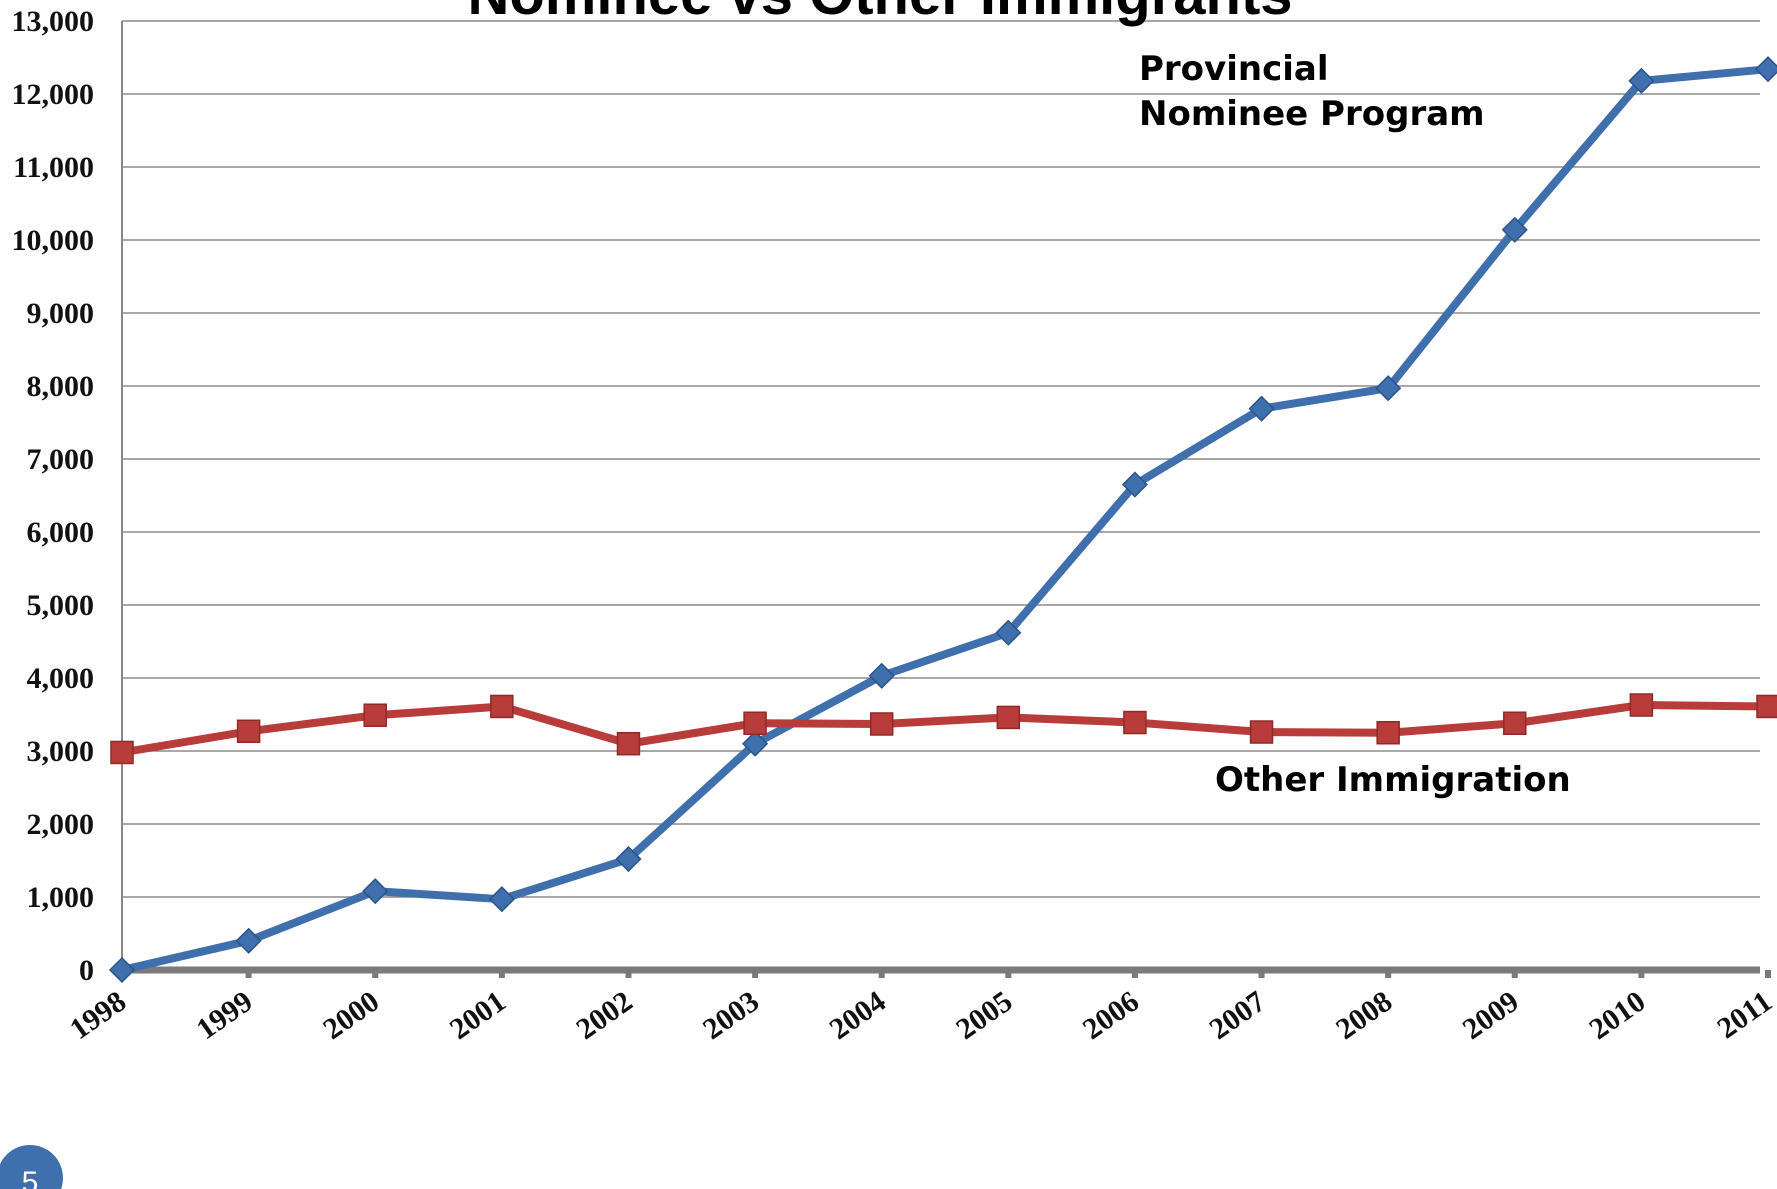 The width and height of the screenshot is (1777, 1189). Describe the element at coordinates (61, 386) in the screenshot. I see `y-tick-label: 8,000` at that location.